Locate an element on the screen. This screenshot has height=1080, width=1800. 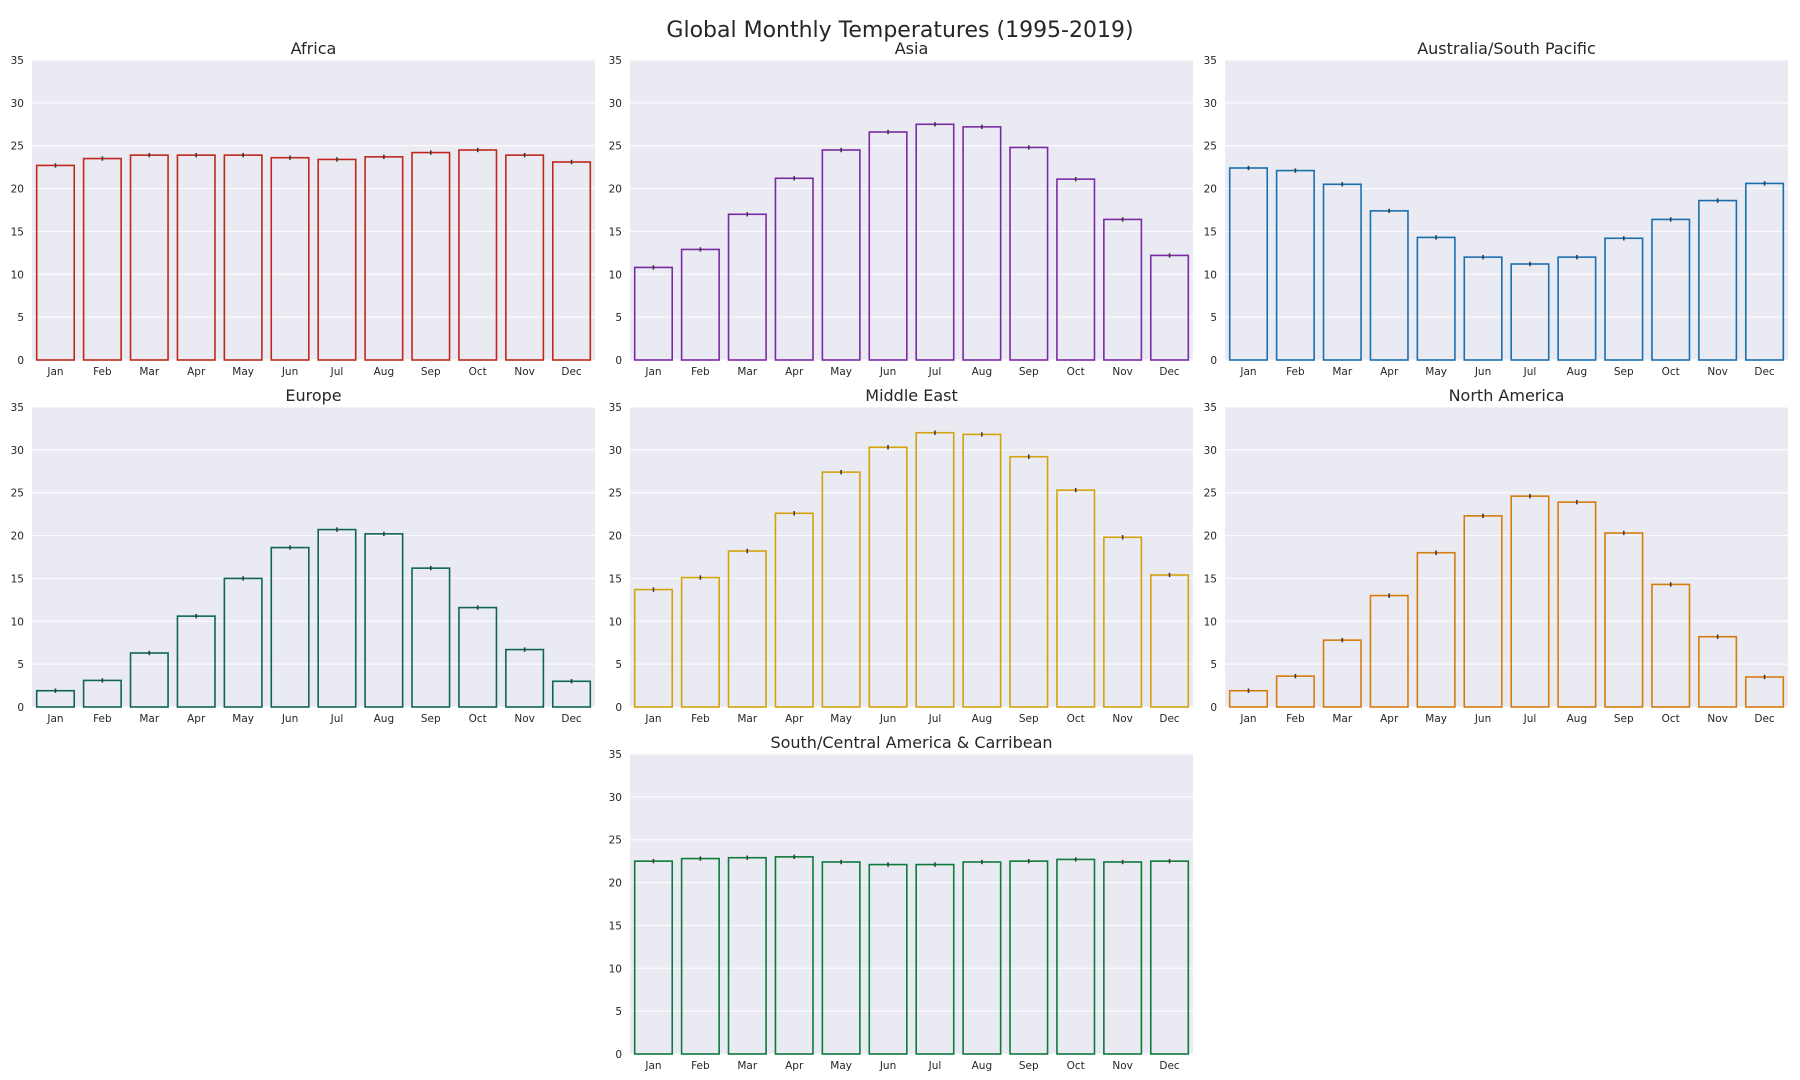
middle-east-xtick-label: Aug is located at coordinates (982, 719).